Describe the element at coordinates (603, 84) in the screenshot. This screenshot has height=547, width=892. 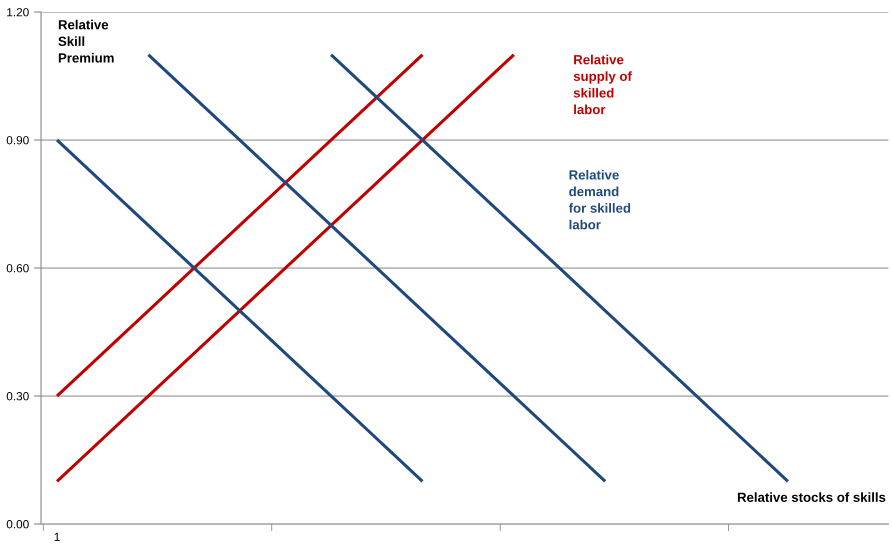
I see `text: Relative supply of skilled labor` at that location.